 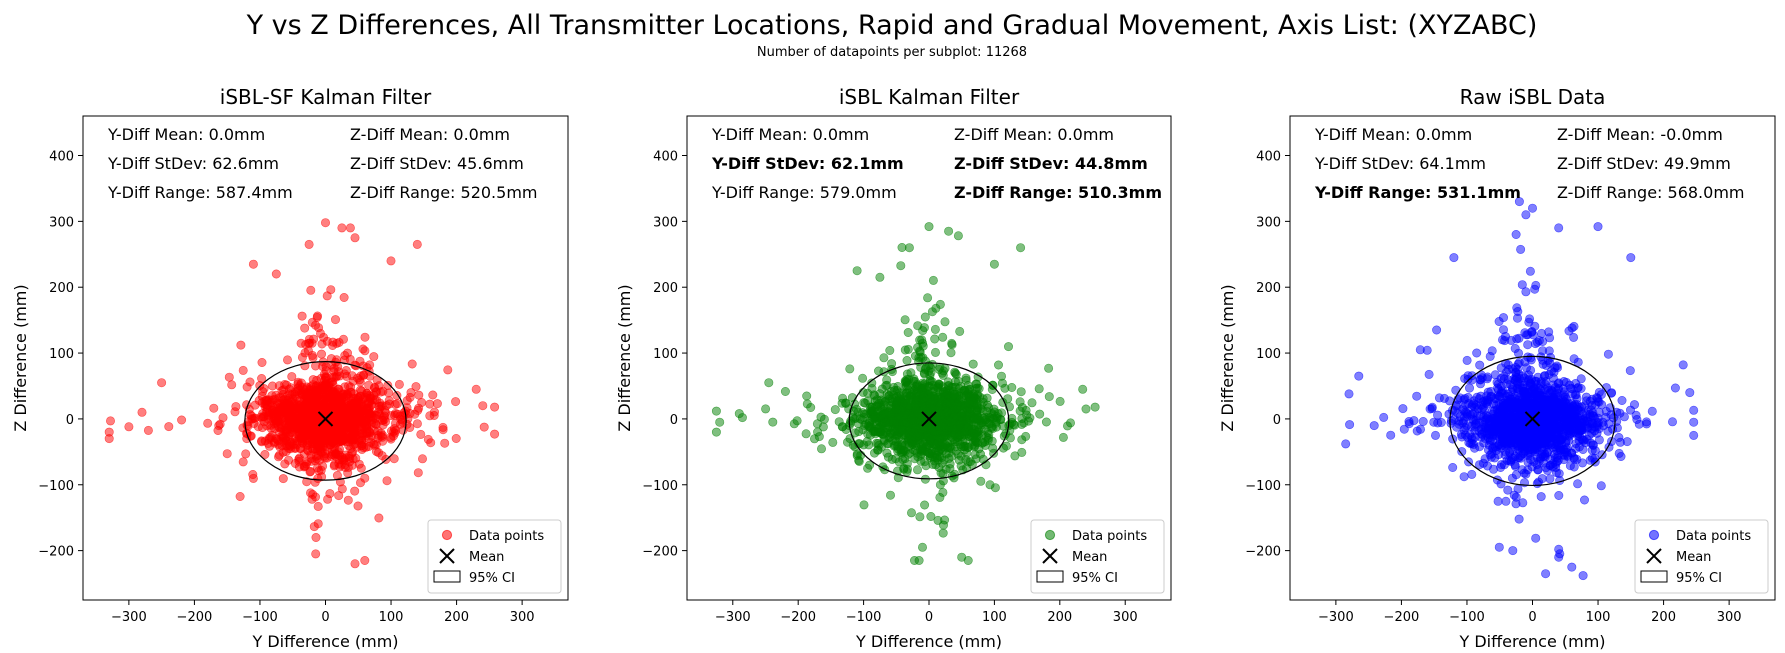 I want to click on y-tick-label: −100, so click(x=1263, y=486).